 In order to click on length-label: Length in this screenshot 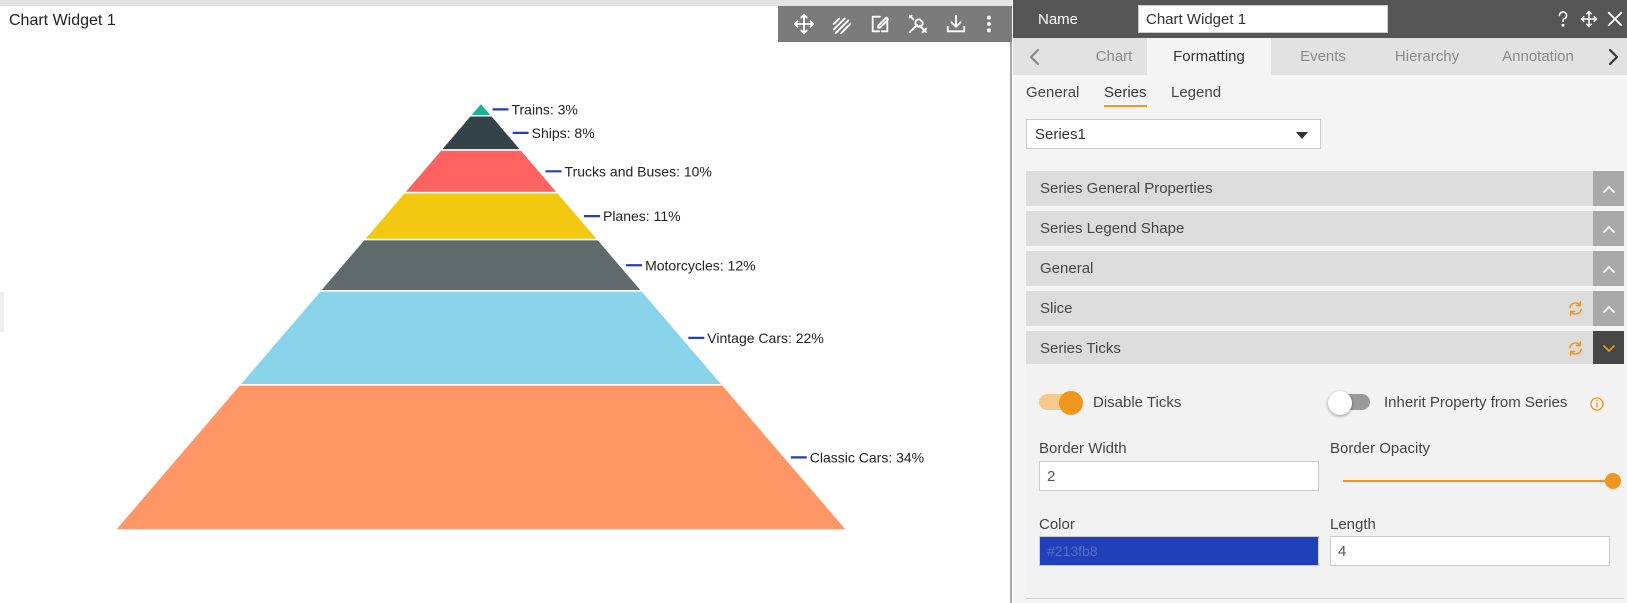, I will do `click(1353, 524)`.